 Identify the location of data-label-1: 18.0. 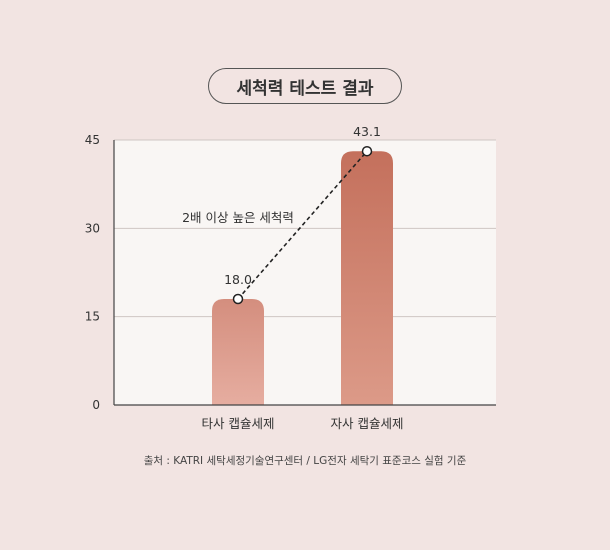
(238, 279).